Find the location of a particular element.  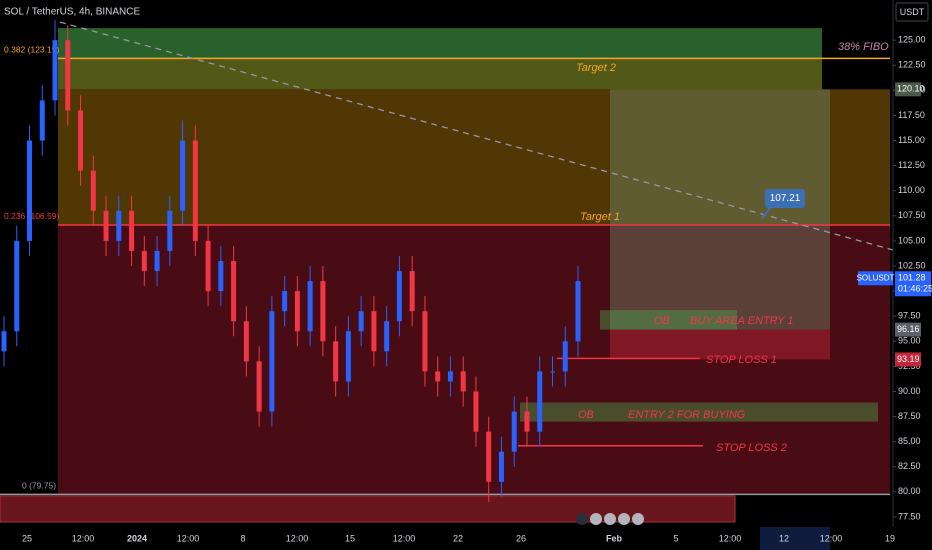

fib-label: 0.382 (123.19) is located at coordinates (31, 50).